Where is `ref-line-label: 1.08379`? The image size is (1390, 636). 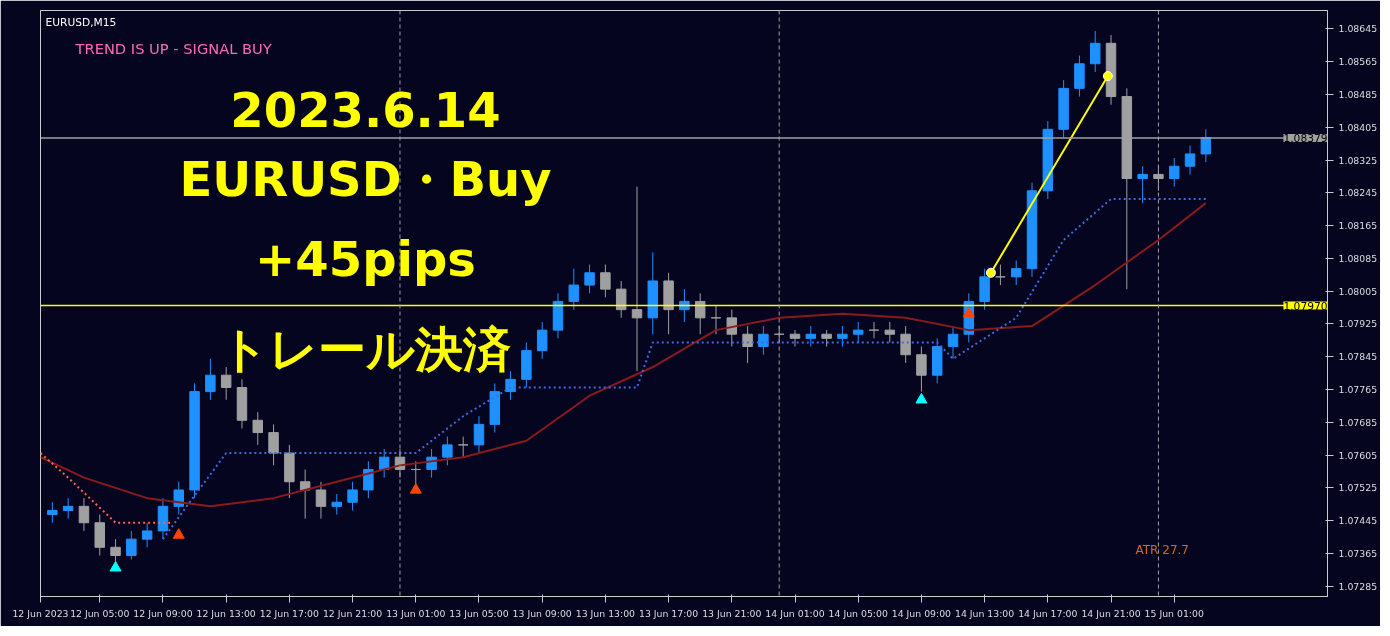
ref-line-label: 1.08379 is located at coordinates (1305, 138).